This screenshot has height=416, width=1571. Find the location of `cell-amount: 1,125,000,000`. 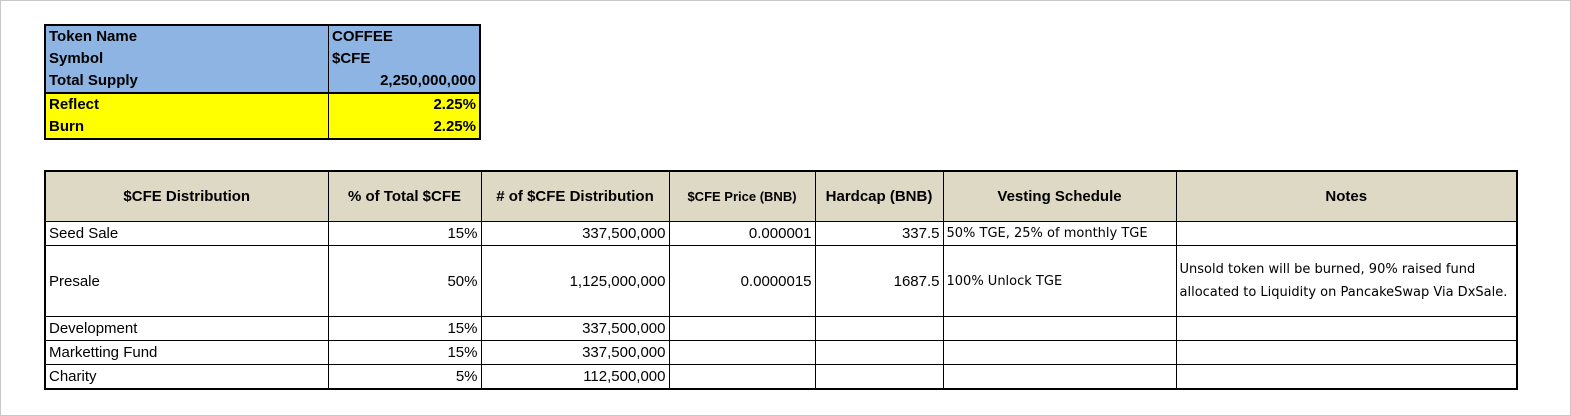

cell-amount: 1,125,000,000 is located at coordinates (575, 281).